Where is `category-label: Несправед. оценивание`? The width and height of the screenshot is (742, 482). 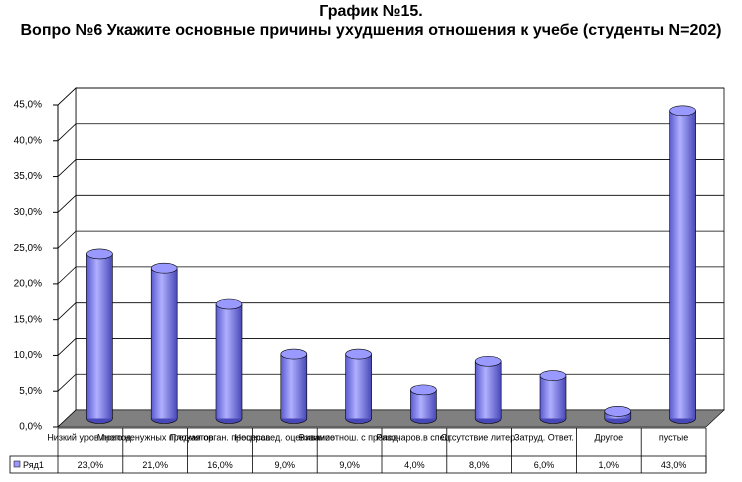 category-label: Несправед. оценивание is located at coordinates (285, 437).